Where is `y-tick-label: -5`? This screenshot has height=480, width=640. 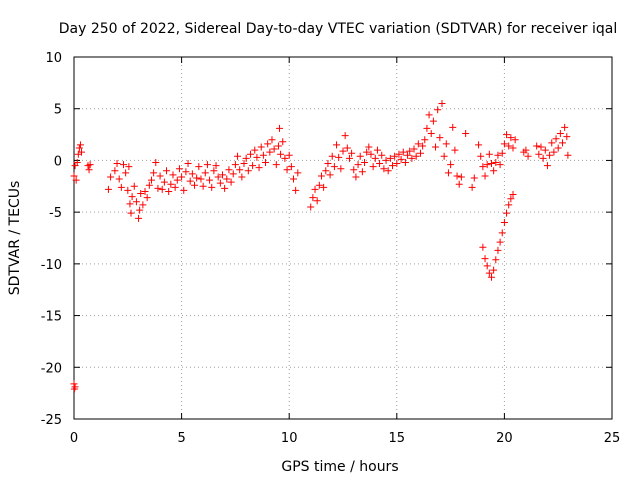 y-tick-label: -5 is located at coordinates (55, 213).